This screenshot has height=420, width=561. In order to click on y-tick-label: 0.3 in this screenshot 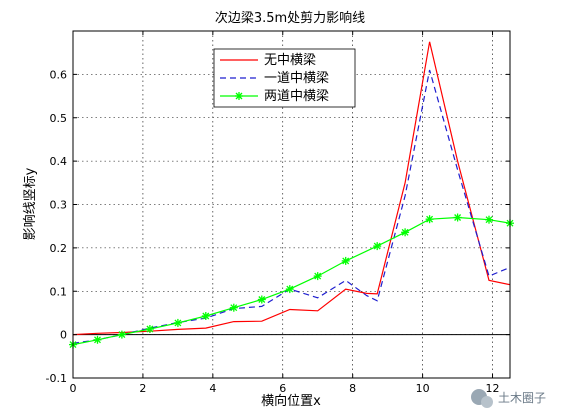, I will do `click(59, 205)`.